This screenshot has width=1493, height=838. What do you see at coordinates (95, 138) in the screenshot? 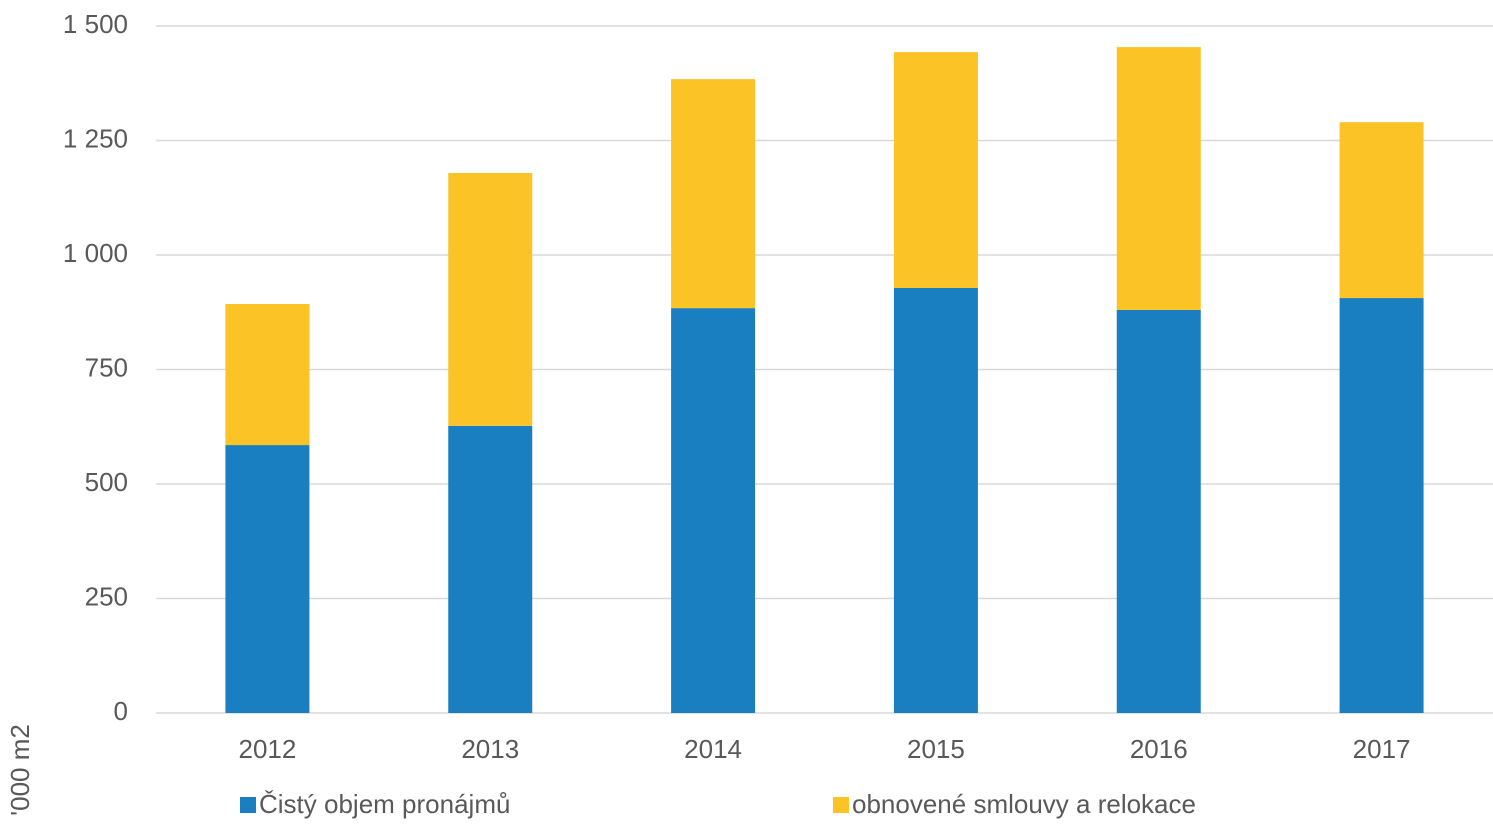
I see `y-tick-label: 1 250` at bounding box center [95, 138].